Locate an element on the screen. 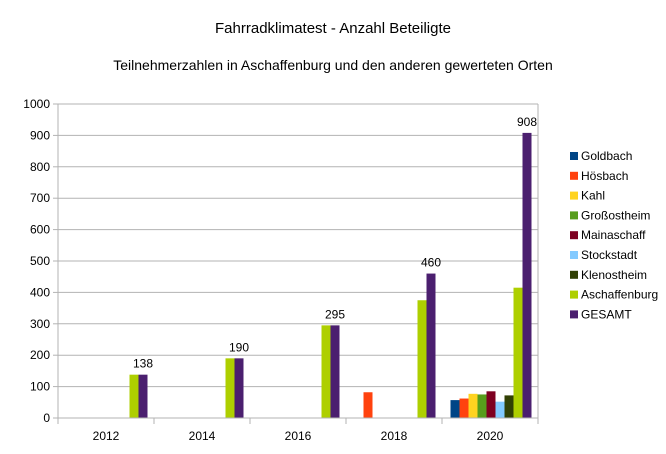 The image size is (666, 454). bar-aschaffenburg-2016 is located at coordinates (326, 371).